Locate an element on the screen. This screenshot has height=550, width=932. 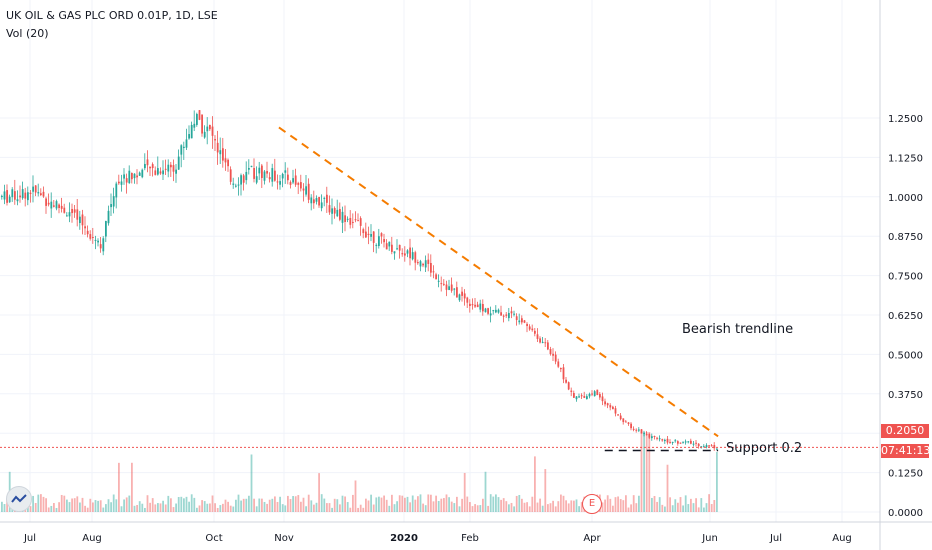
chart-title: UK OIL & GAS PLC ORD 0.01P, 1D, LSE is located at coordinates (112, 15).